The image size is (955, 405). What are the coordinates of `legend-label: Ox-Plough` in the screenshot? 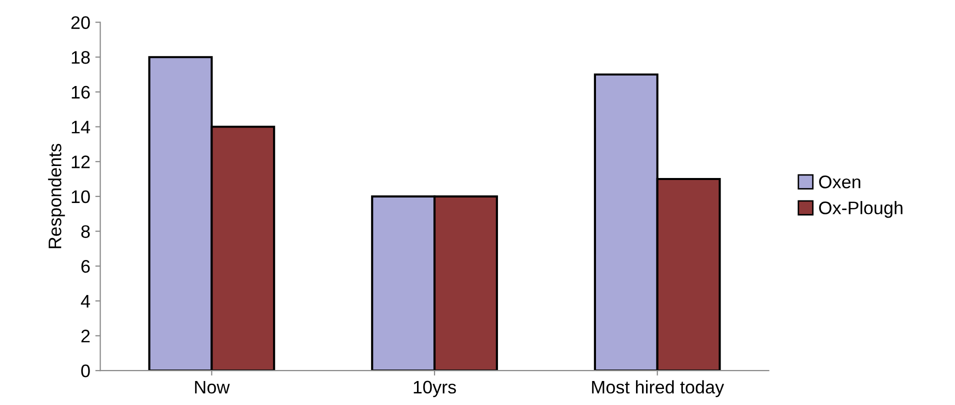 It's located at (860, 209).